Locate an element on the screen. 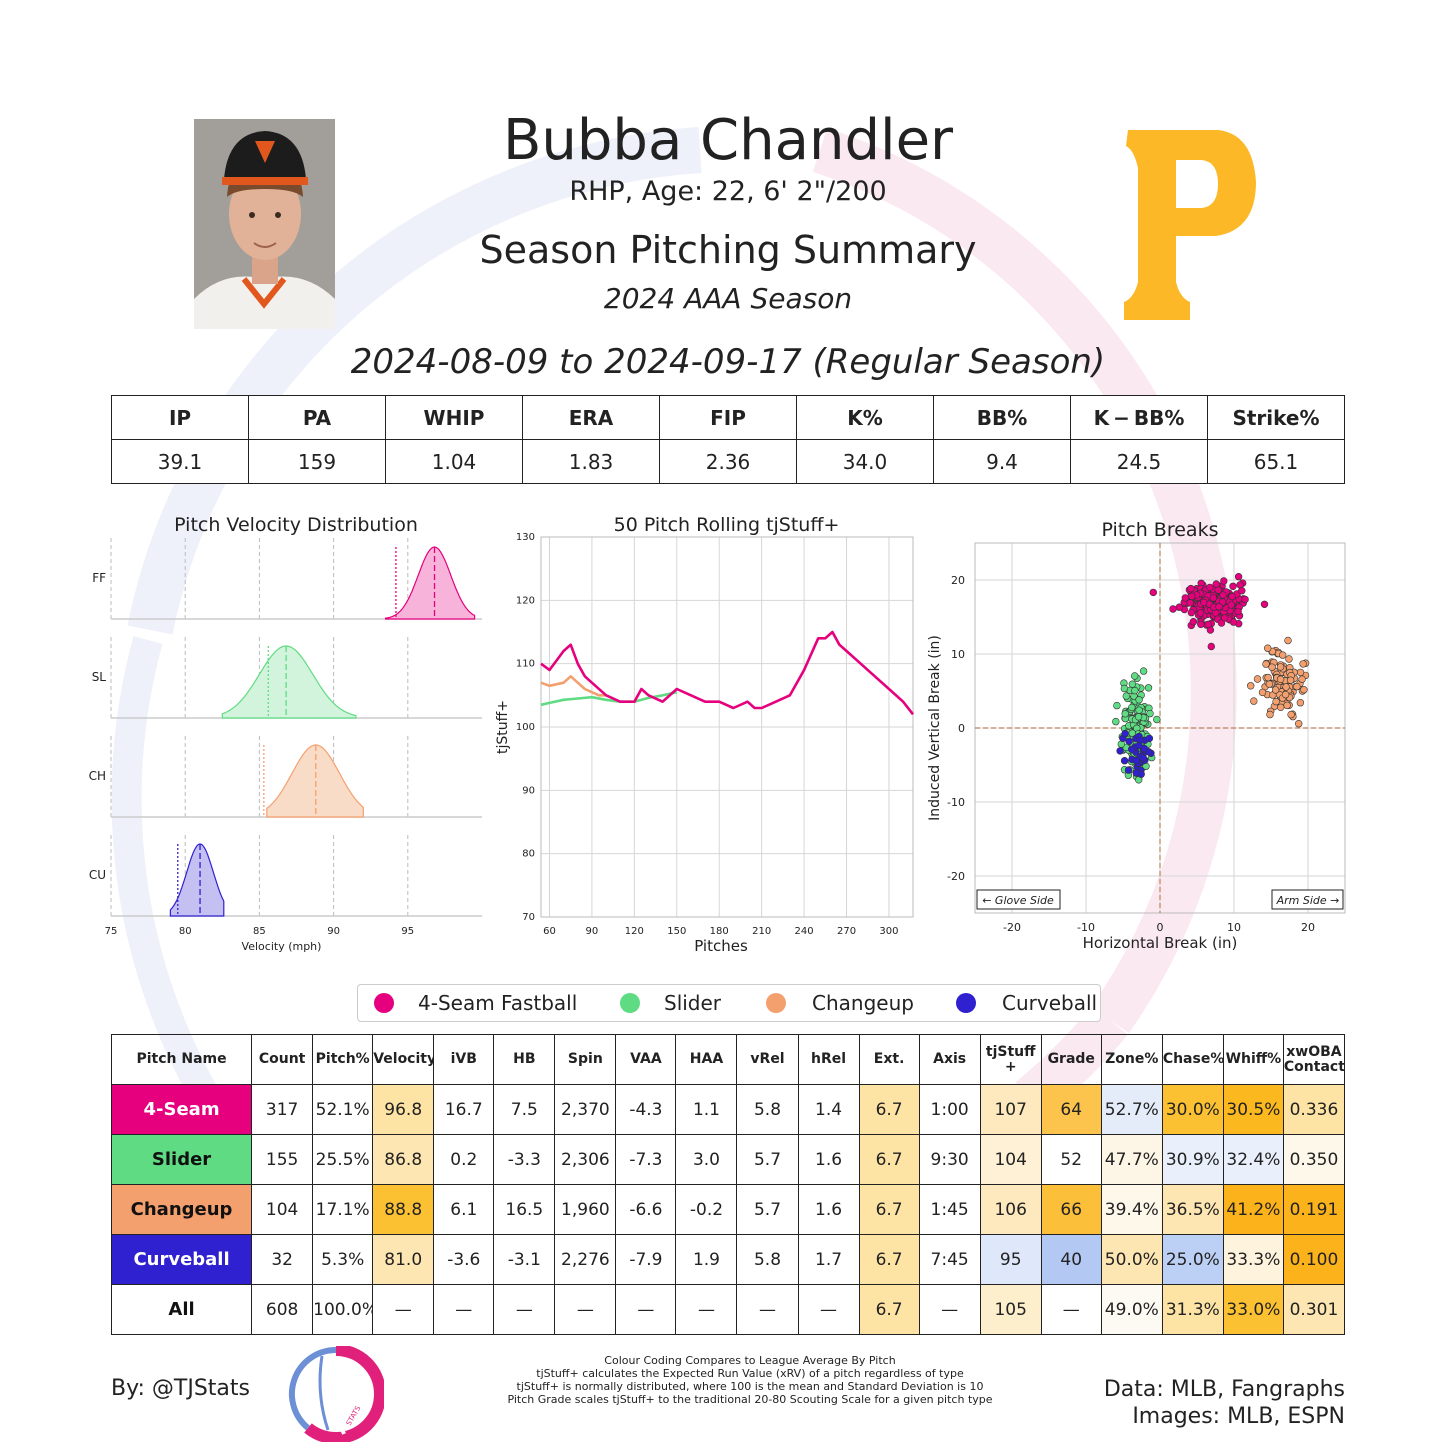 The image size is (1456, 1456). x-tick-label: 20 is located at coordinates (1308, 927).